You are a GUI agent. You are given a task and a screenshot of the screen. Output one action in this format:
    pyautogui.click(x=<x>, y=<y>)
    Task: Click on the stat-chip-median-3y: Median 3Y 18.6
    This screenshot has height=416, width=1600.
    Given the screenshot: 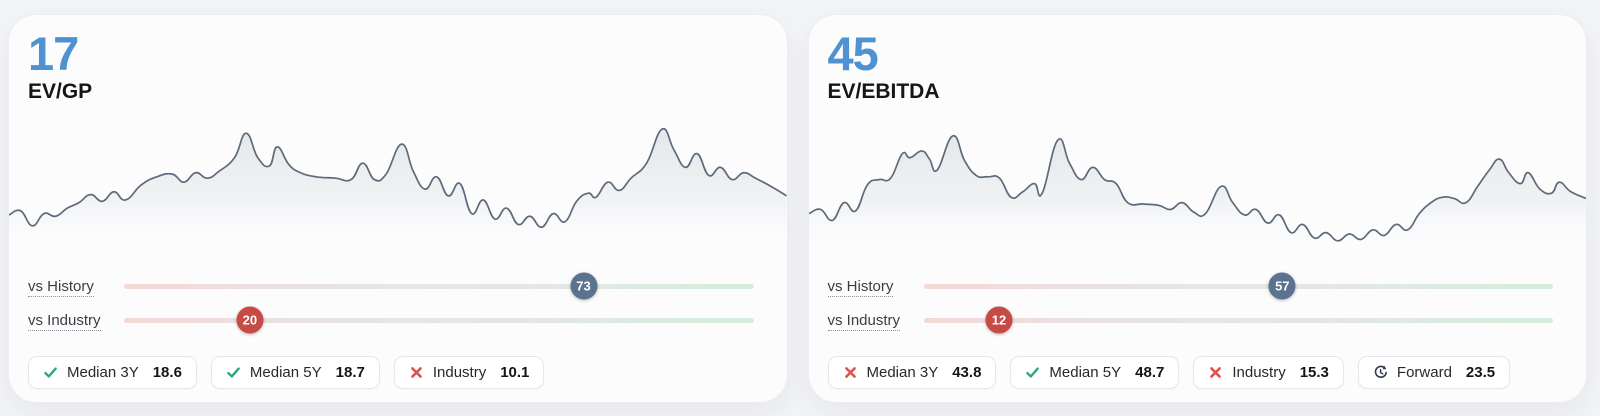 What is the action you would take?
    pyautogui.click(x=112, y=372)
    